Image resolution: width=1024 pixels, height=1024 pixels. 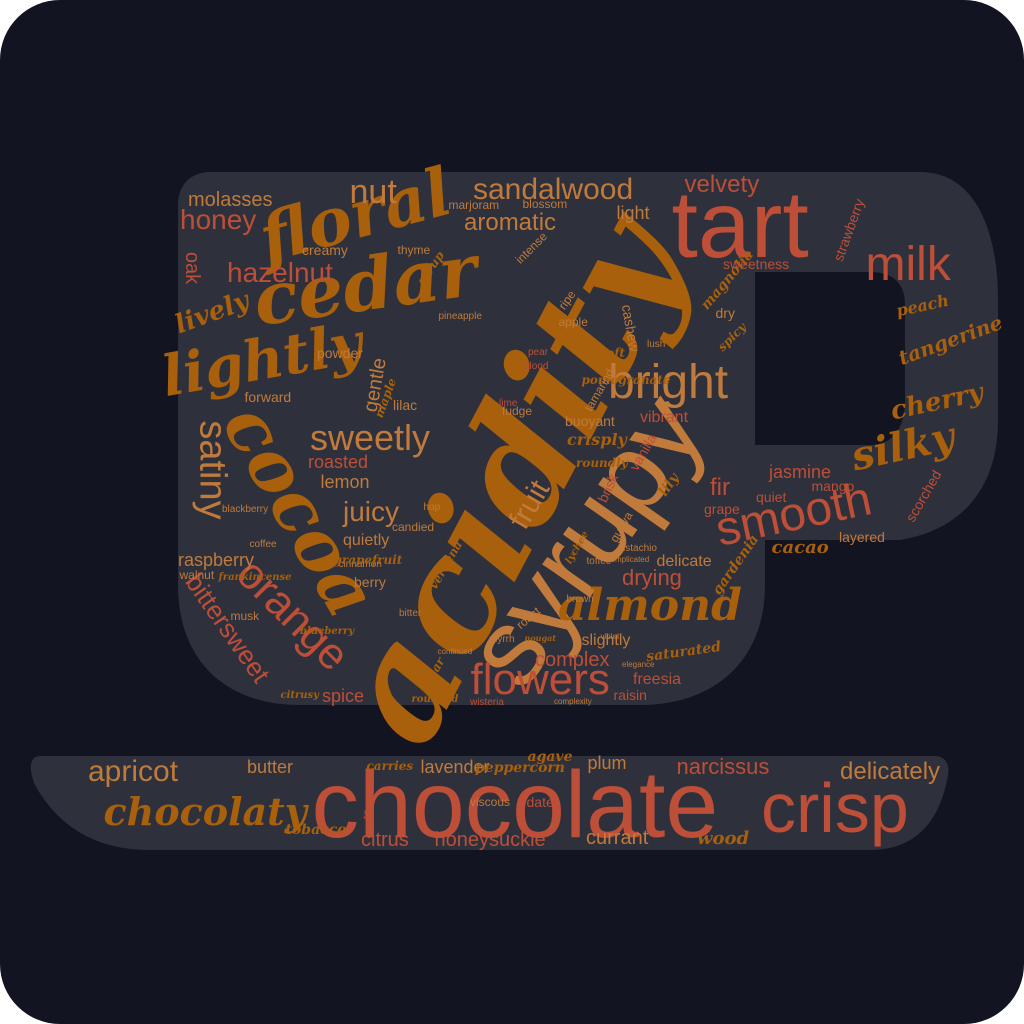 I want to click on cloud-word: molasses, so click(x=230, y=200).